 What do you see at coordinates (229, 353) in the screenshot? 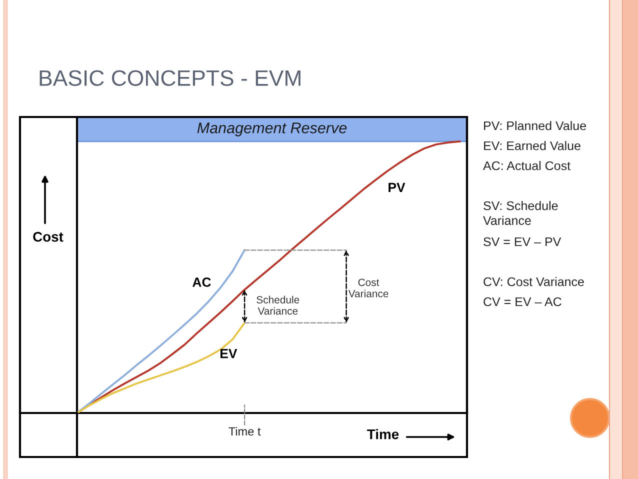
I see `series-label: EV` at bounding box center [229, 353].